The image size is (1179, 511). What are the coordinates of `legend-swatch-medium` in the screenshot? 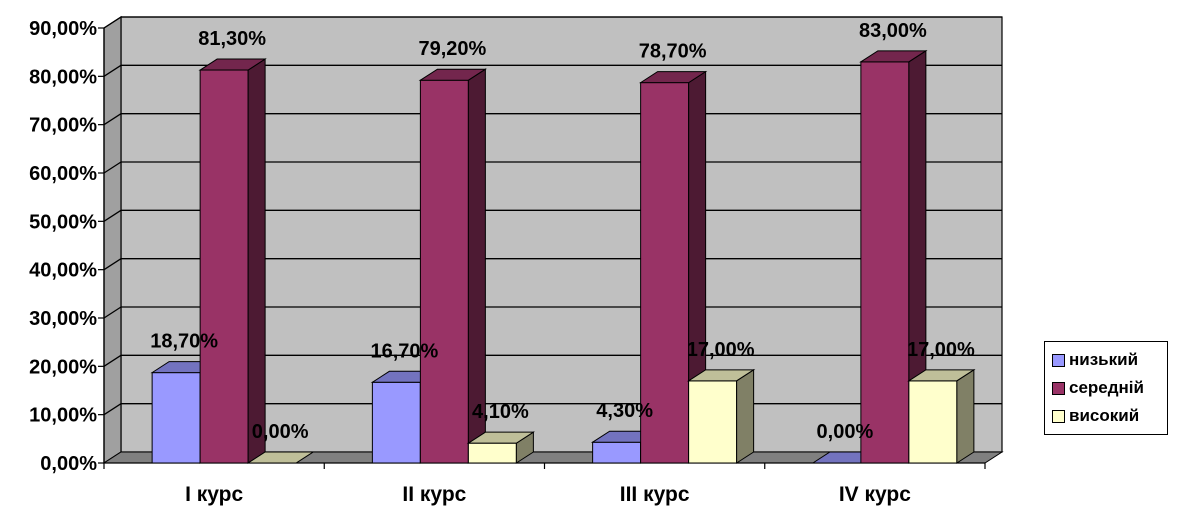 It's located at (1058, 388).